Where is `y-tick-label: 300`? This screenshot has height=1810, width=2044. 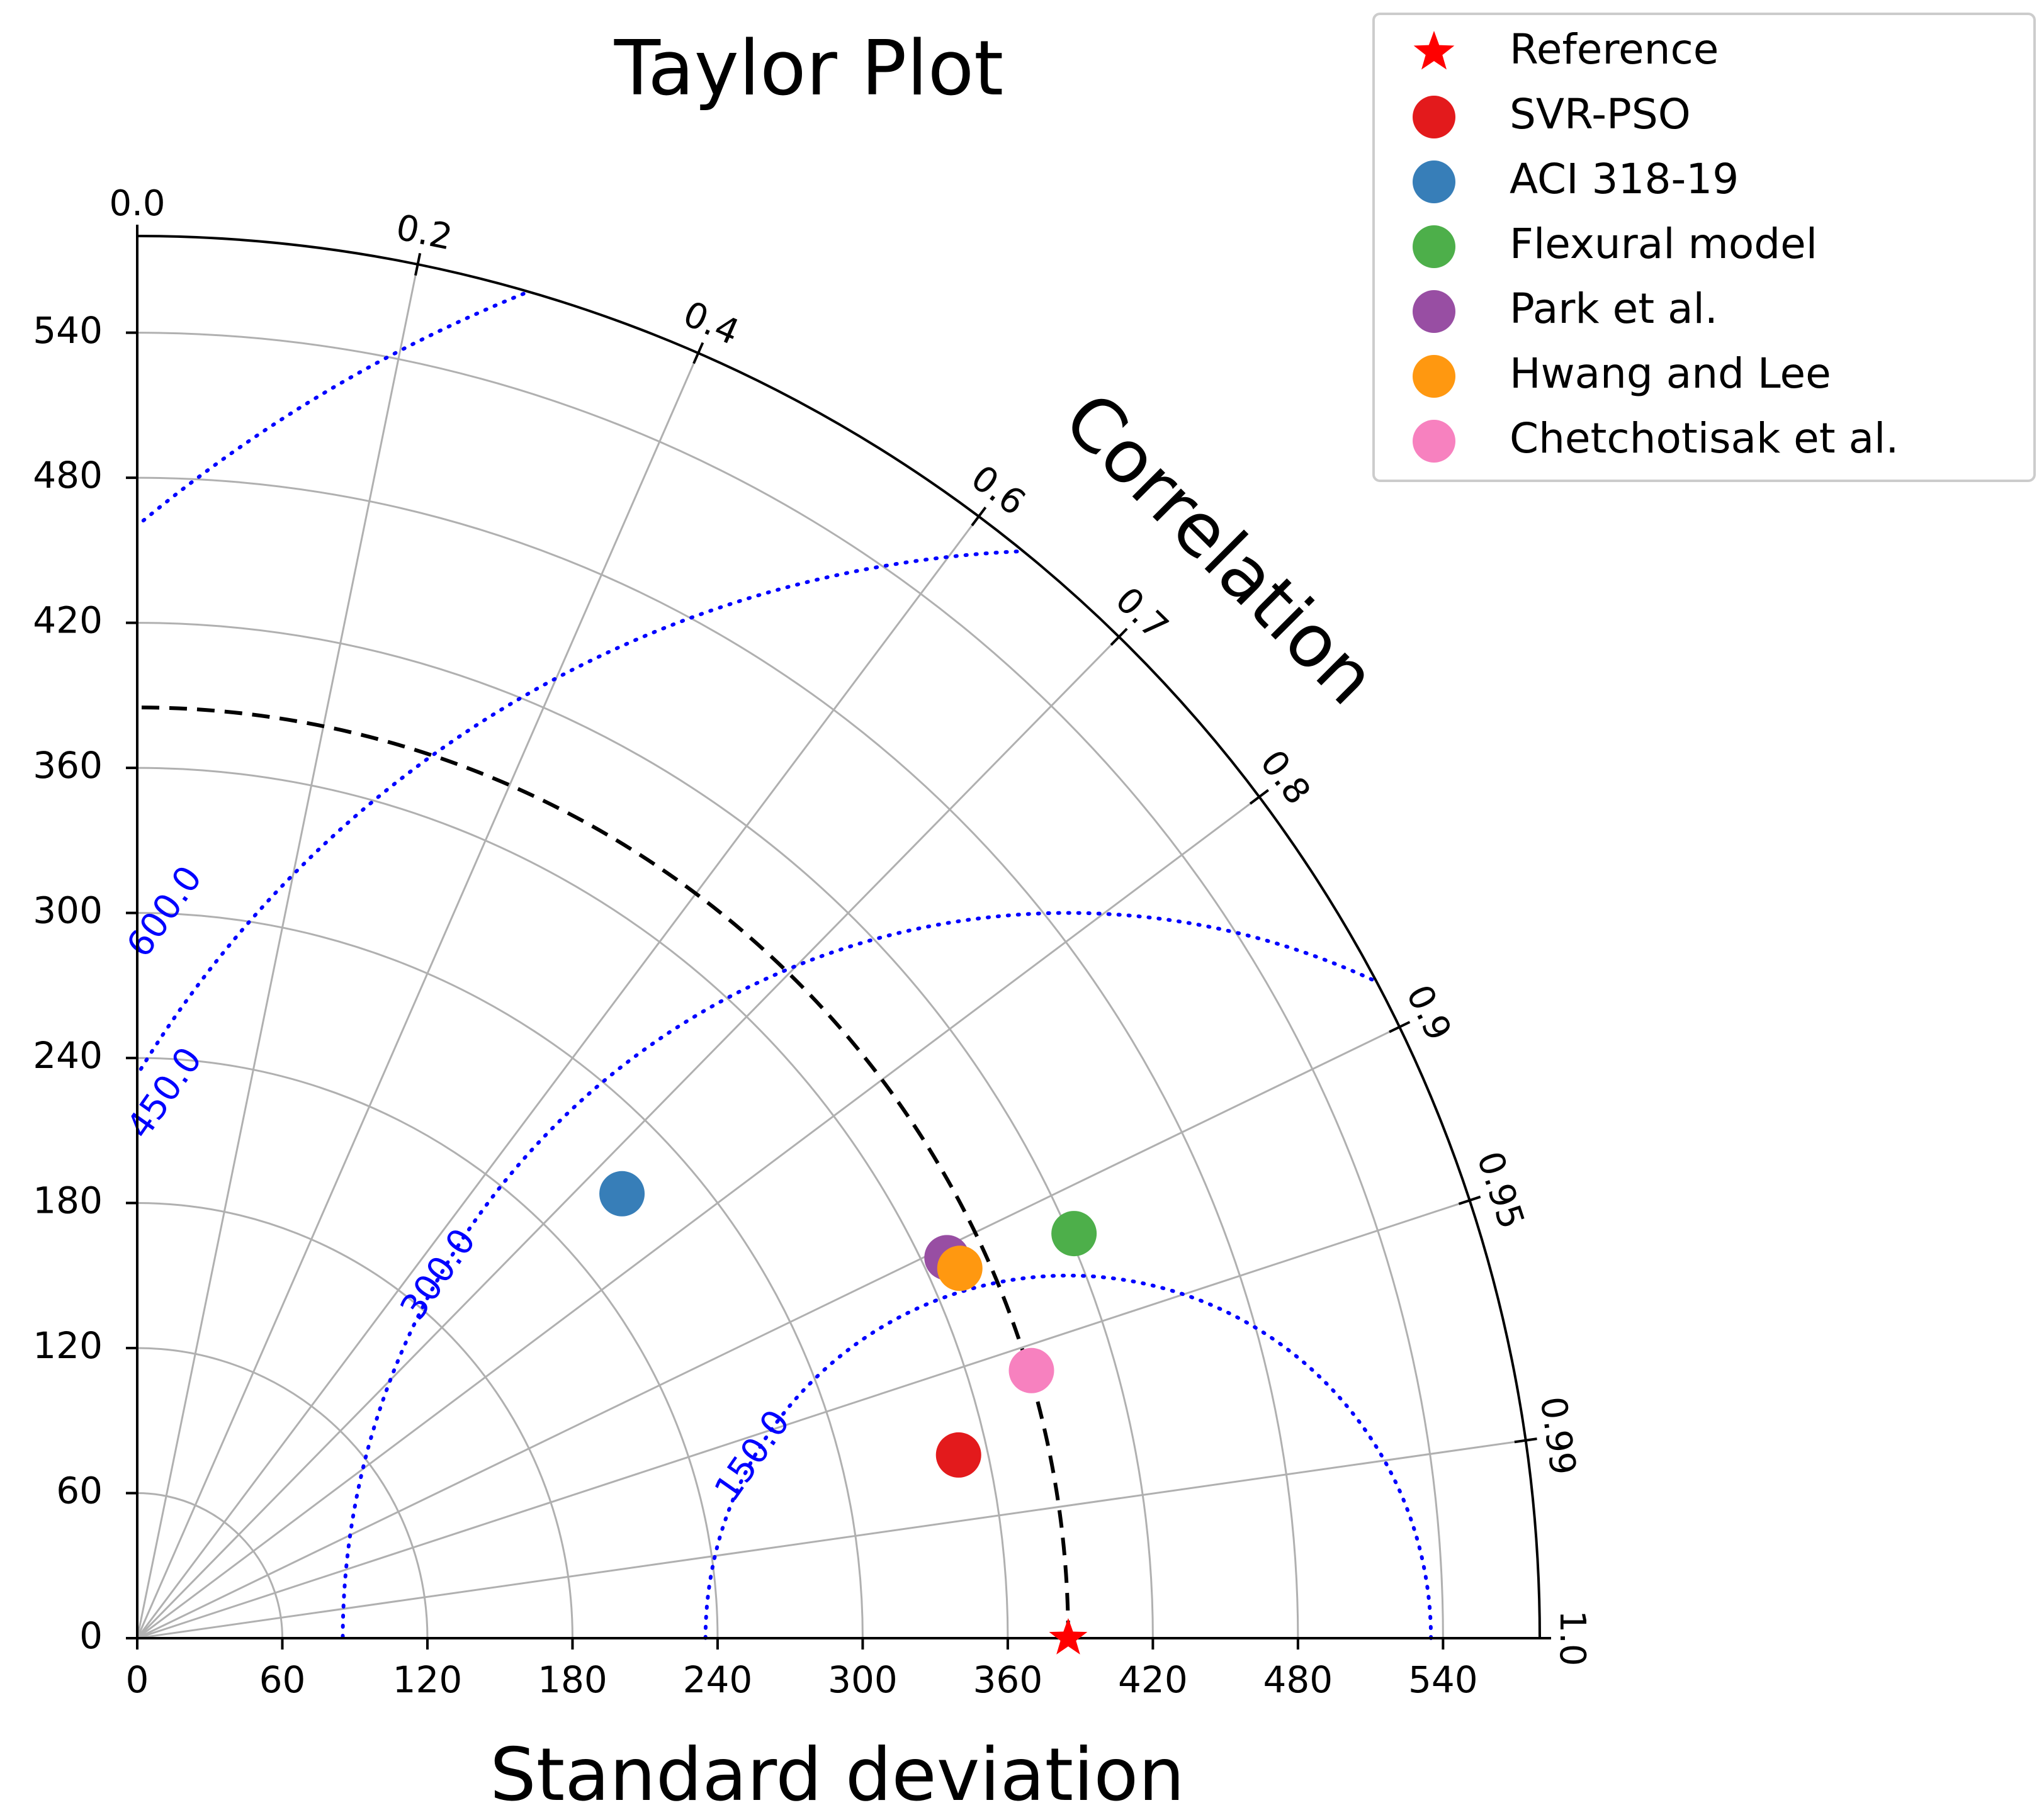
y-tick-label: 300 is located at coordinates (68, 910).